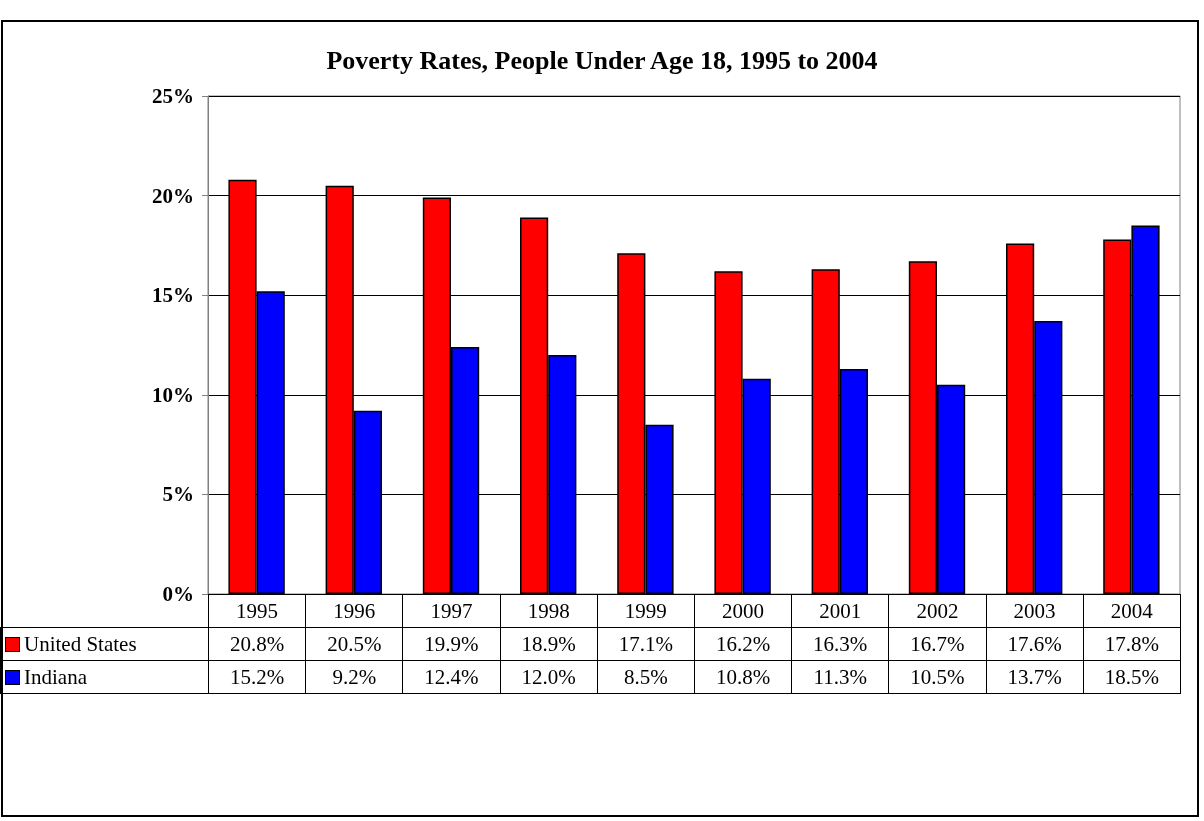 The width and height of the screenshot is (1204, 821). I want to click on data-label: 19.9%, so click(451, 644).